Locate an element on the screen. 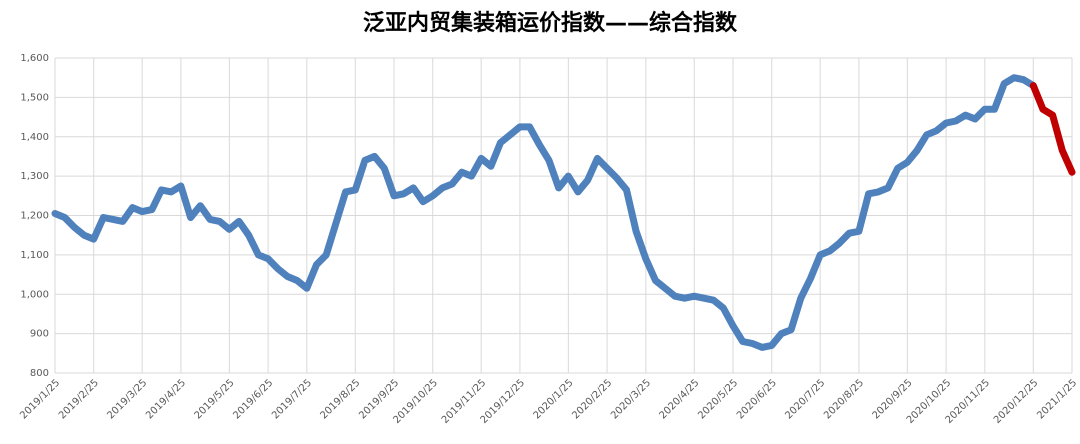 This screenshot has width=1080, height=444. y-tick-label: 800 is located at coordinates (39, 373).